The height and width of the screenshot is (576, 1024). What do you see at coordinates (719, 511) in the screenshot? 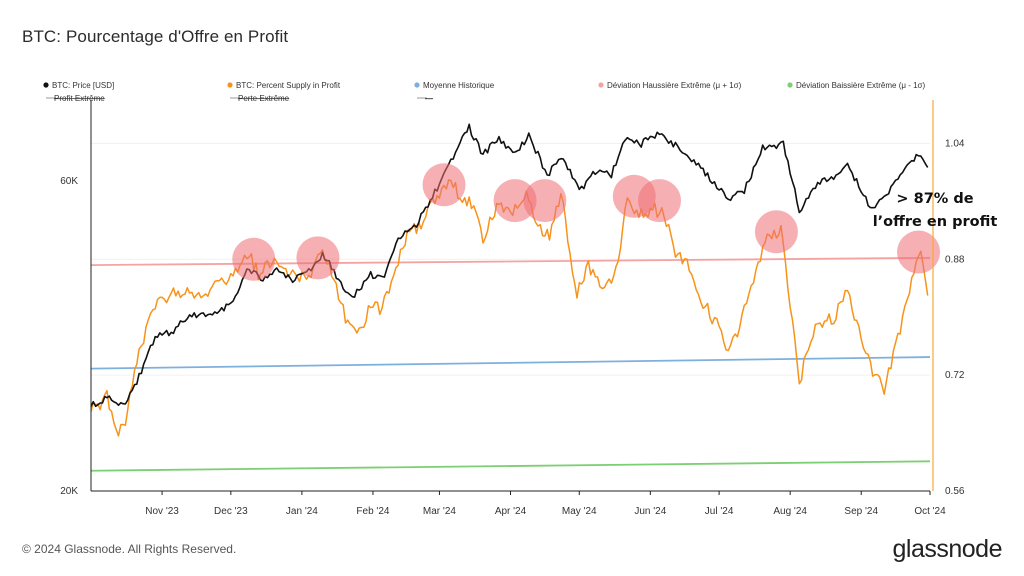
I see `x-tick-label: Jul '24` at bounding box center [719, 511].